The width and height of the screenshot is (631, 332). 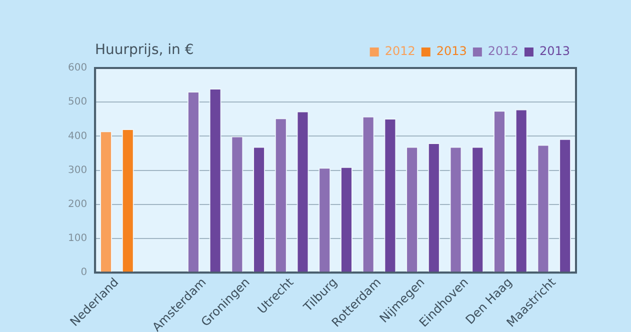 What do you see at coordinates (144, 50) in the screenshot?
I see `chart-title: Huurprijs, in €` at bounding box center [144, 50].